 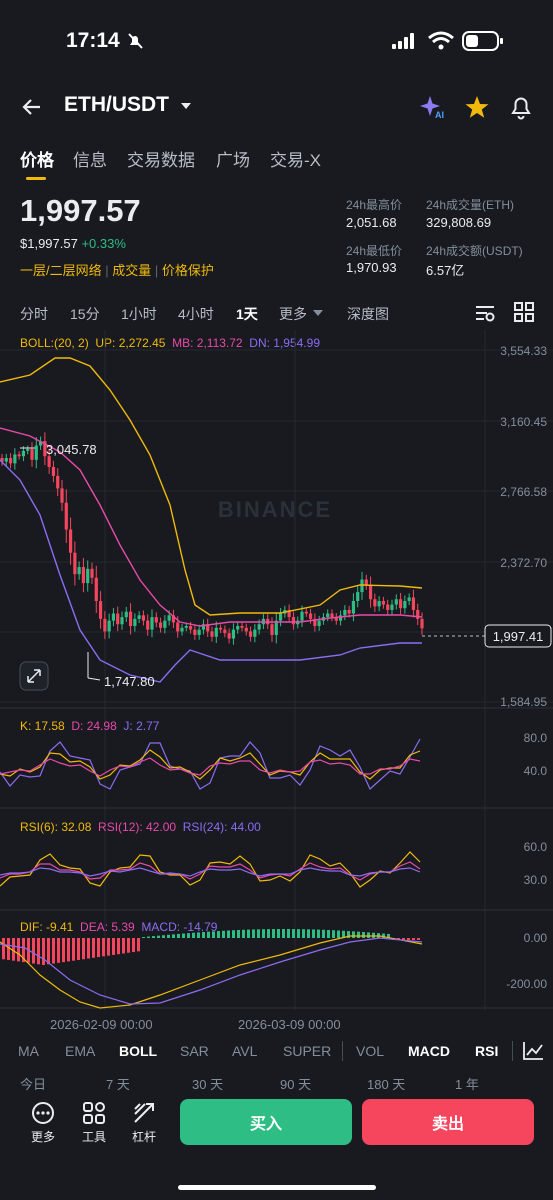 I want to click on kdj-k-line, so click(x=210, y=764).